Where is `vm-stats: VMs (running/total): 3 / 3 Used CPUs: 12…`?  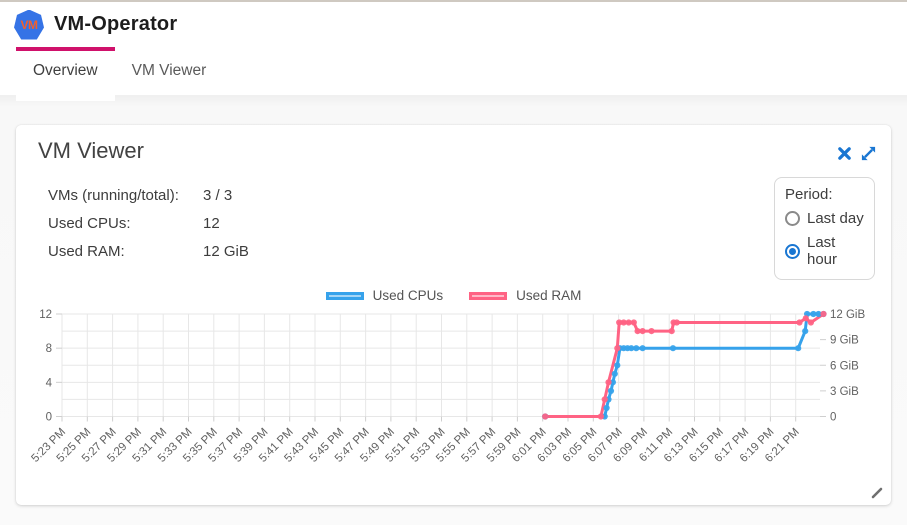 vm-stats: VMs (running/total): 3 / 3 Used CPUs: 12… is located at coordinates (148, 223).